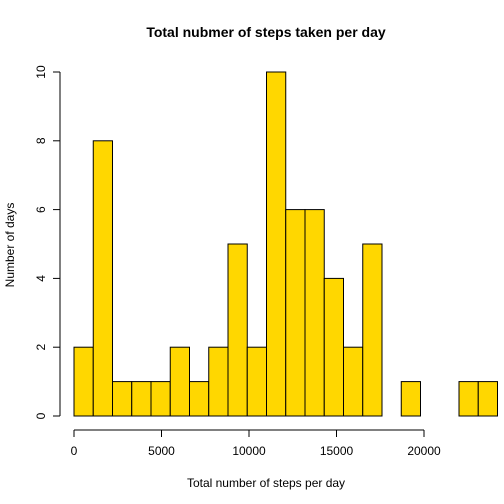 This screenshot has width=504, height=504. Describe the element at coordinates (41, 72) in the screenshot. I see `y-tick-label: 10` at that location.